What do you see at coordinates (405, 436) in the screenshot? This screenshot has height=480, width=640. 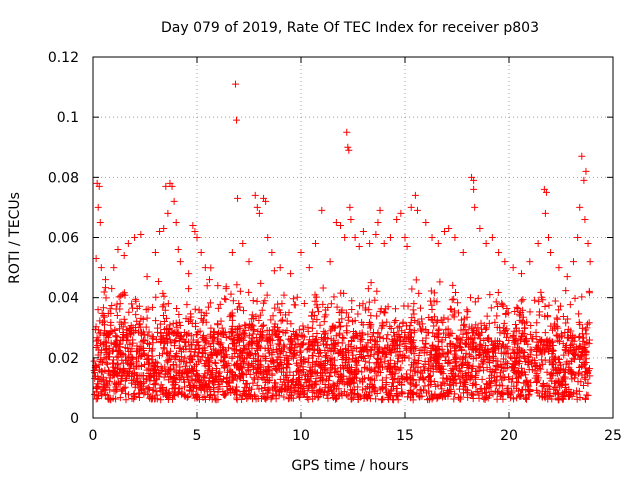 I see `x-tick-label: 15` at bounding box center [405, 436].